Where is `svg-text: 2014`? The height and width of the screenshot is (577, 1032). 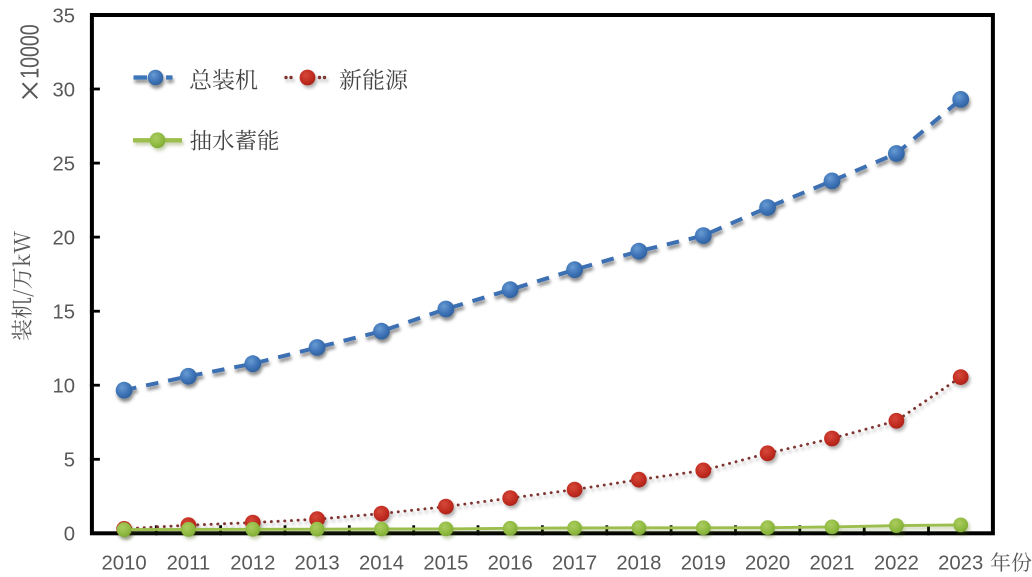
svg-text: 2014 is located at coordinates (381, 564).